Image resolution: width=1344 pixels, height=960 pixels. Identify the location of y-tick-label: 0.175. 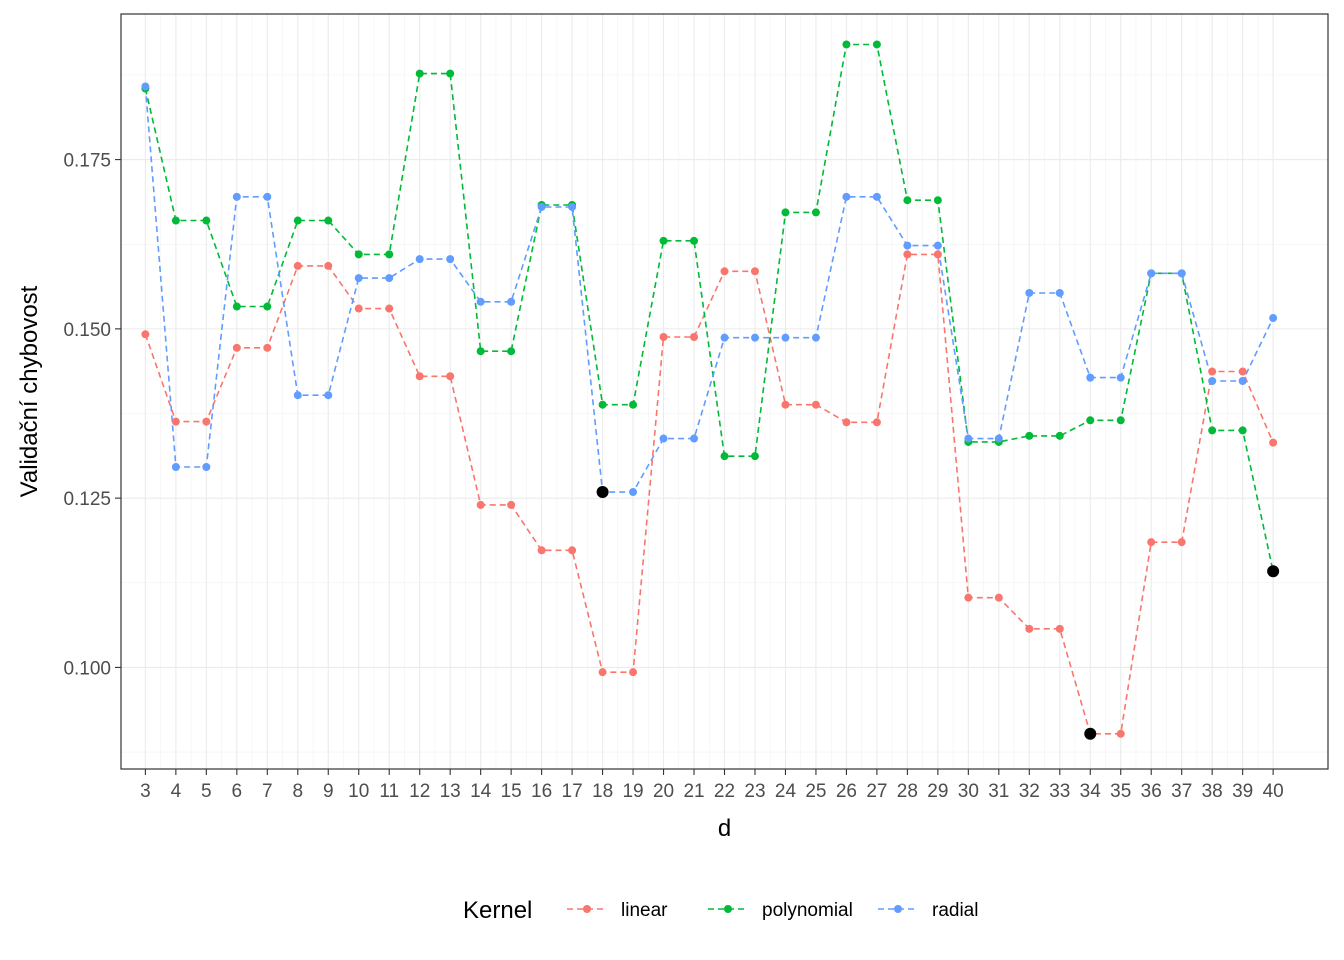
(87, 161).